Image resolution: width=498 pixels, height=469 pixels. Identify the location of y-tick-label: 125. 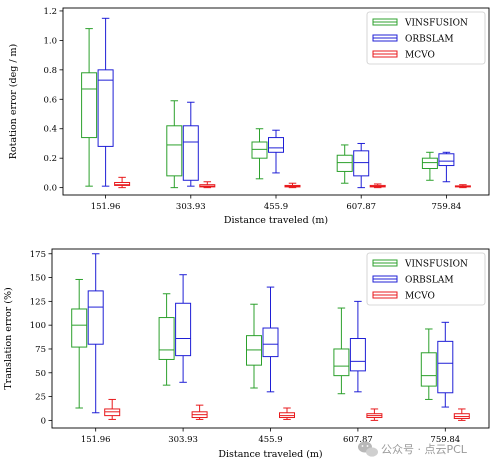
(38, 302).